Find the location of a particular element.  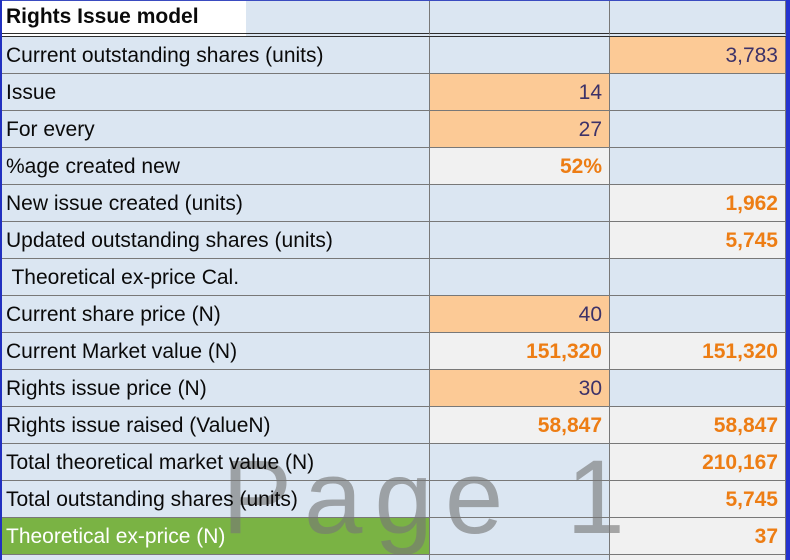

cell-text: Issue is located at coordinates (31, 92).